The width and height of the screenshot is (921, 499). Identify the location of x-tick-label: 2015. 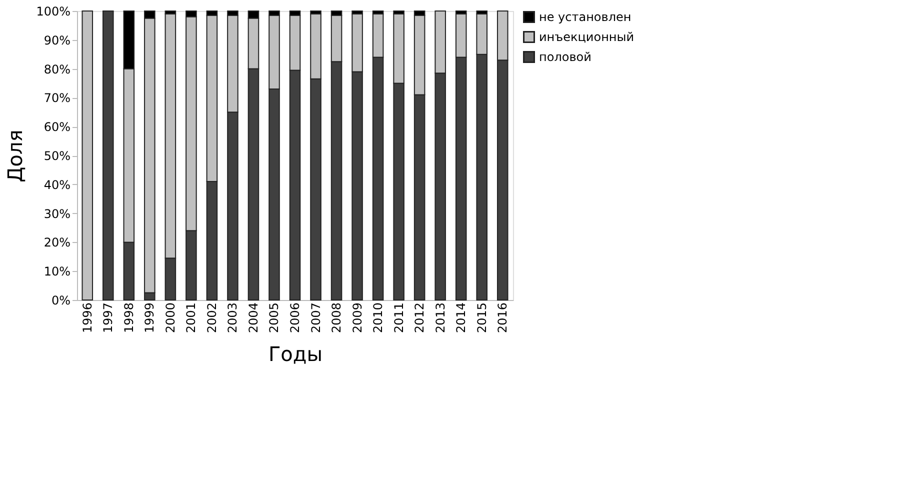
(481, 318).